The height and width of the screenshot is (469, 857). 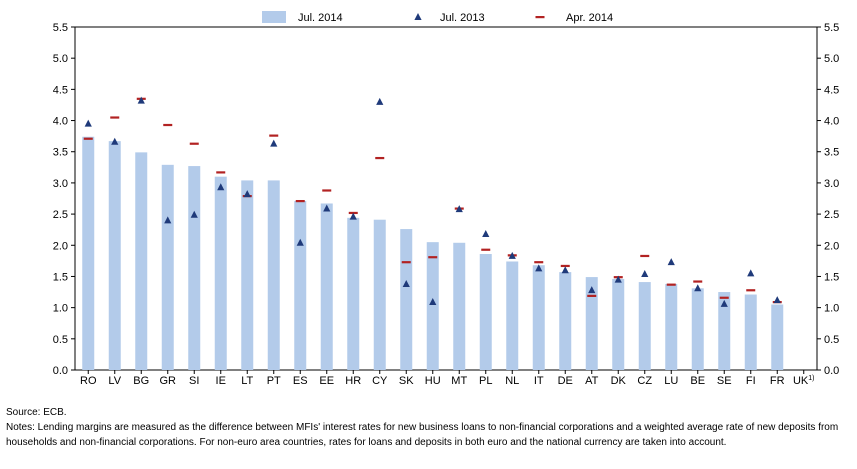 I want to click on triangle-lv, so click(x=115, y=141).